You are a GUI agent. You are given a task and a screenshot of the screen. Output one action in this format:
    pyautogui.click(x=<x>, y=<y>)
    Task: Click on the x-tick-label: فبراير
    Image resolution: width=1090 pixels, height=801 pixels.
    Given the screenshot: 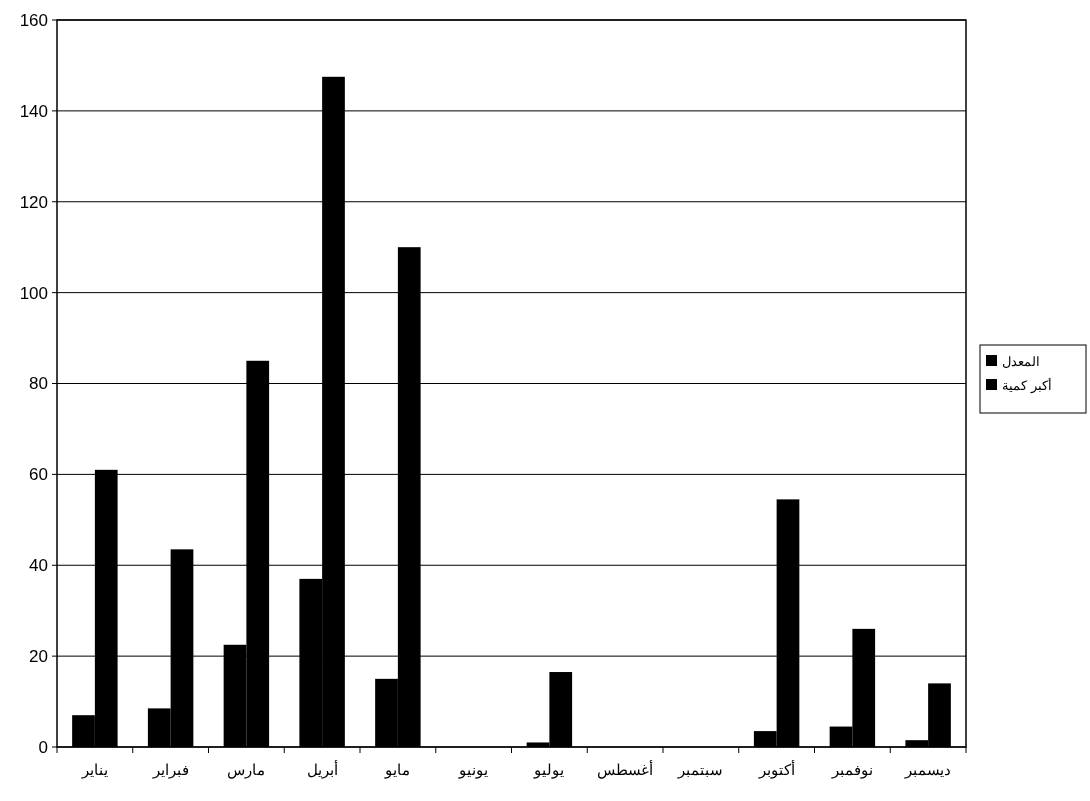 What is the action you would take?
    pyautogui.click(x=170, y=770)
    